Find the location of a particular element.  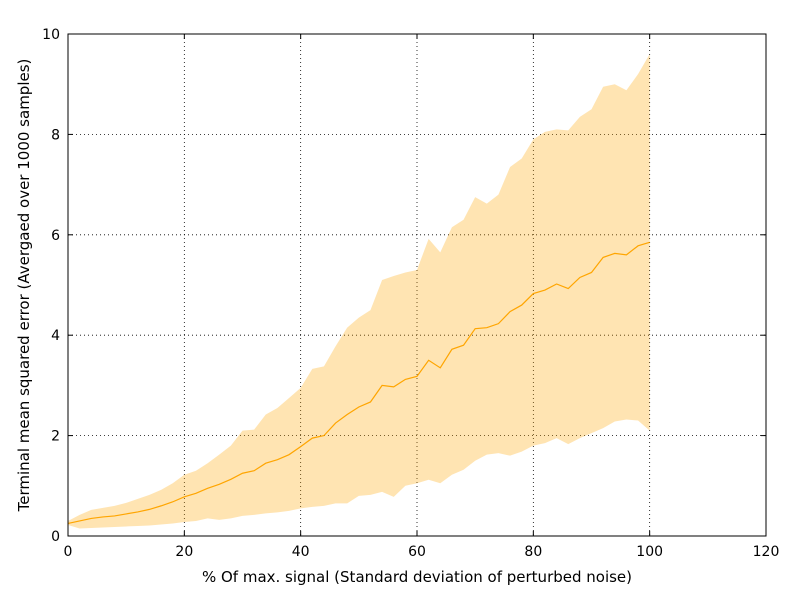

y-tick-label: 0 is located at coordinates (55, 537).